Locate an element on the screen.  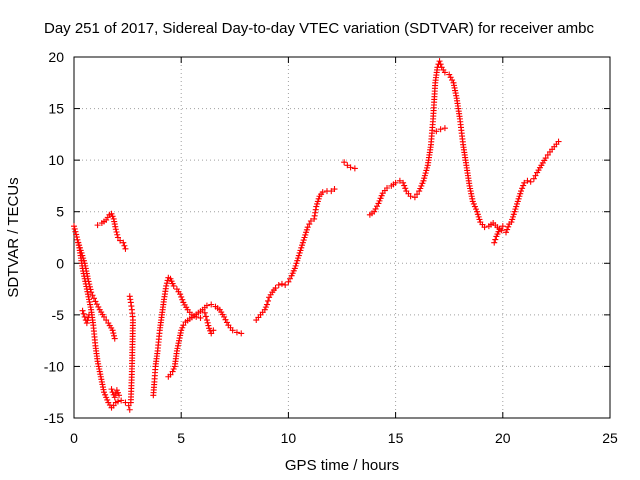
series-arc-b is located at coordinates (96, 290).